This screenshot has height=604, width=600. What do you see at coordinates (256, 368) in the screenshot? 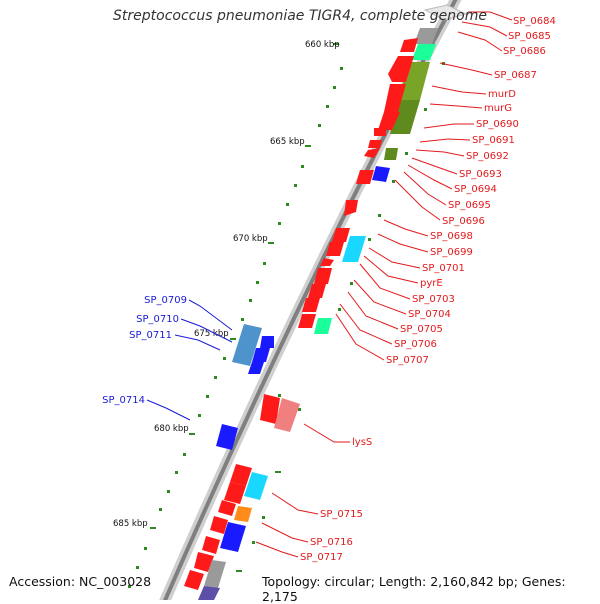
I see `gene-blue-small` at bounding box center [256, 368].